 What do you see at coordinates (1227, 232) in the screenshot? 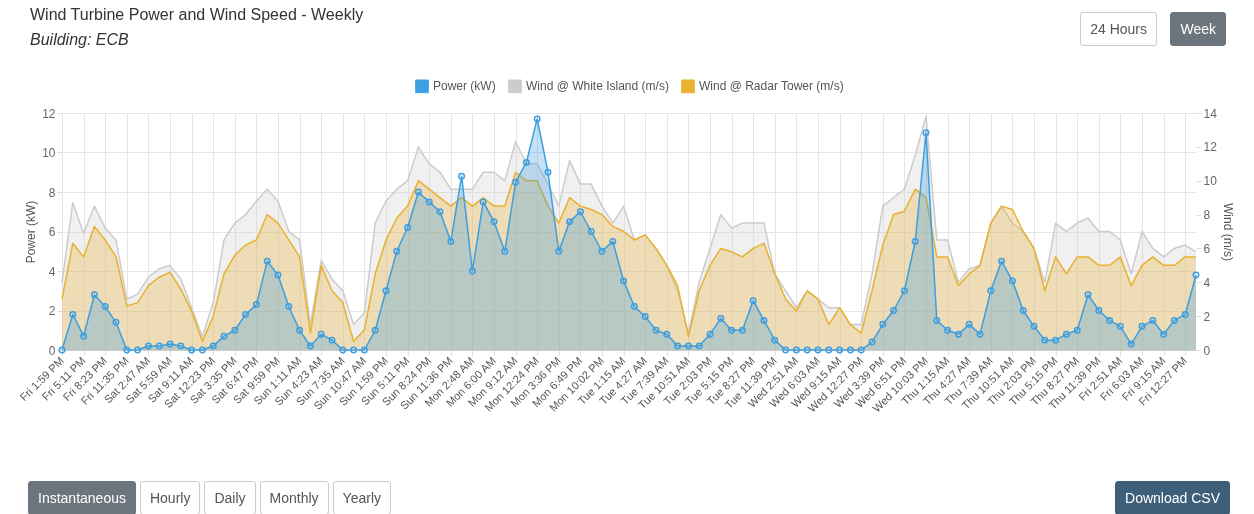
I see `y2-axis-title: Wind (m/s)` at bounding box center [1227, 232].